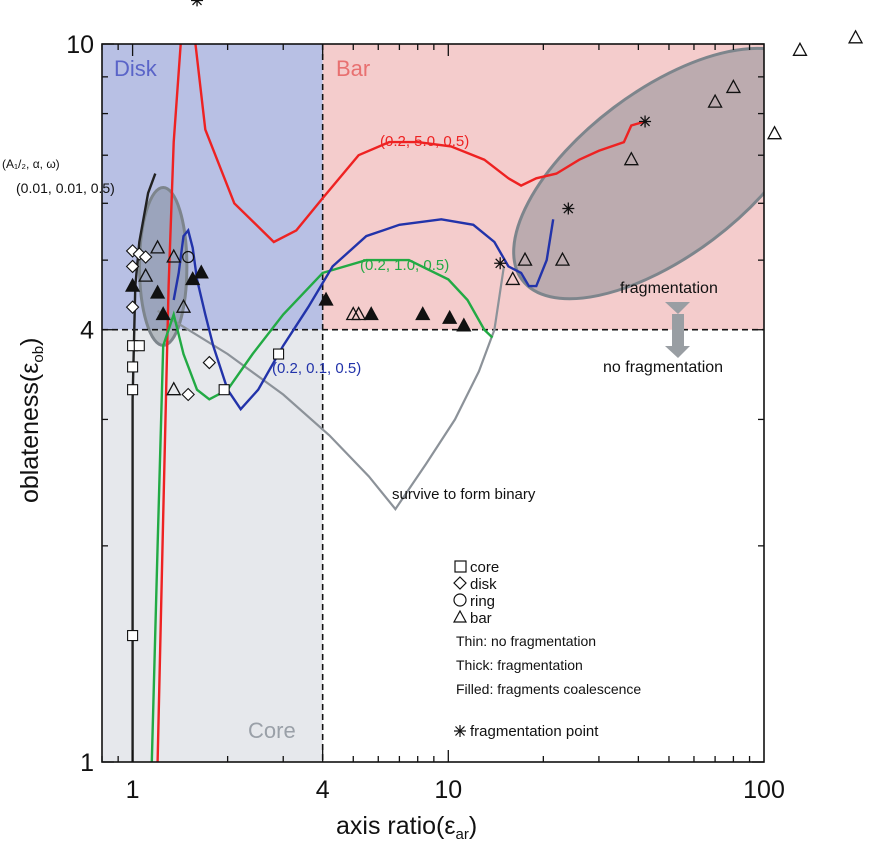 The image size is (872, 844). I want to click on bar-cluster-ellipse, so click(638, 173).